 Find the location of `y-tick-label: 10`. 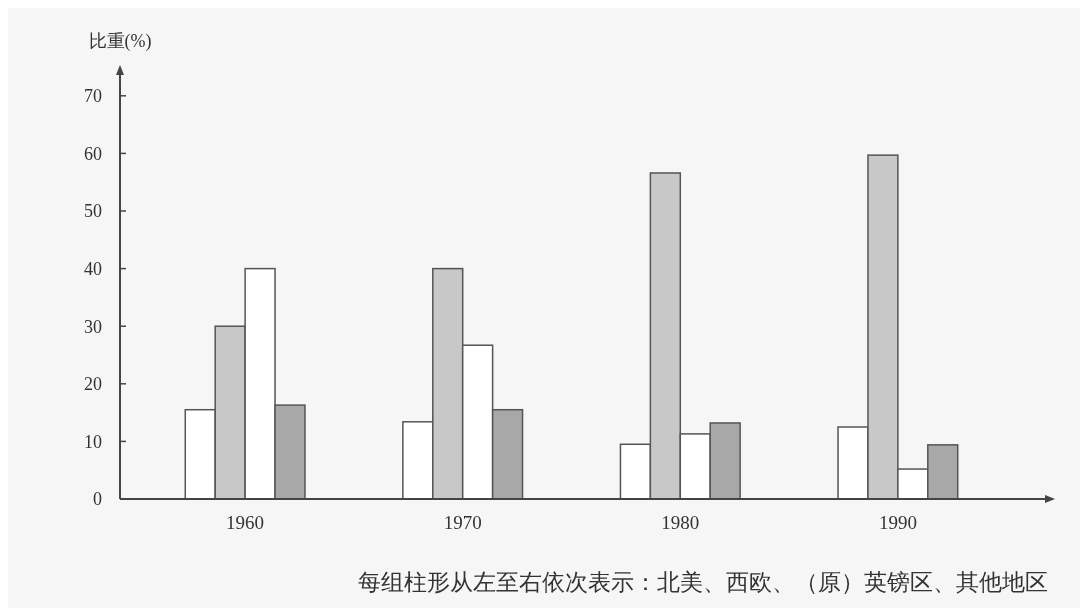

y-tick-label: 10 is located at coordinates (93, 441).